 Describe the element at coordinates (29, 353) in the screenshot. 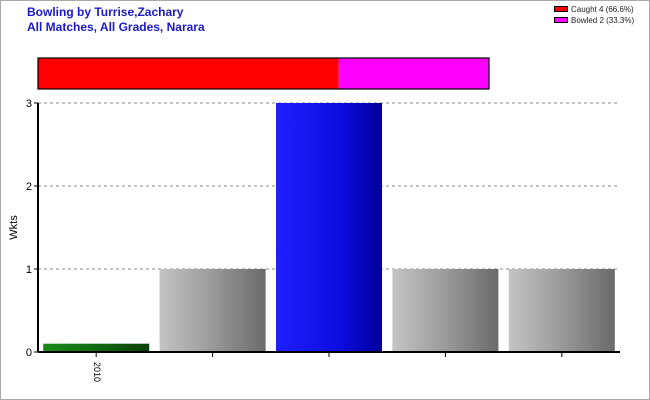

I see `y-tick-label-0: 0` at that location.